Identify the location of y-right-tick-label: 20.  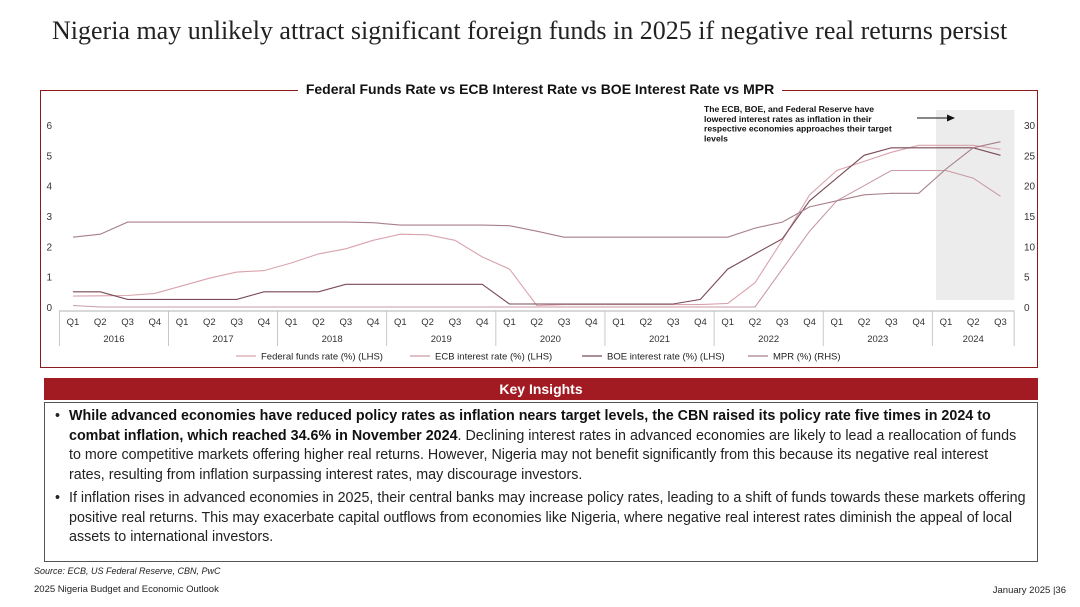
(1030, 187).